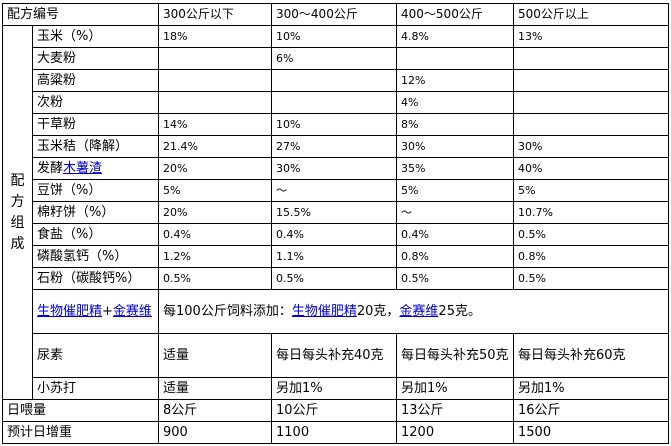  I want to click on soda-row: 小苏打 适量 另加1% 另加1% 另加1%, so click(336, 388).